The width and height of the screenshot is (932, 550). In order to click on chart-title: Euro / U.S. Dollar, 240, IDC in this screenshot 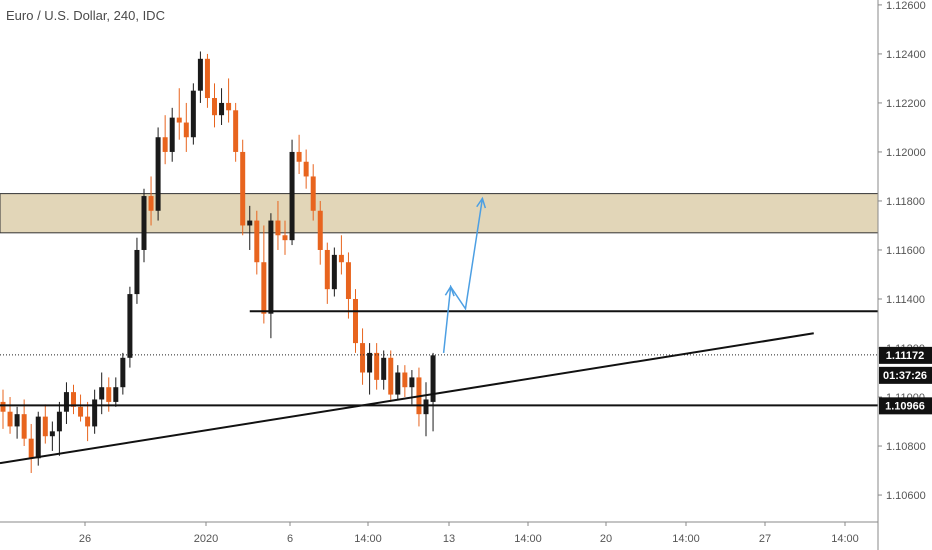, I will do `click(85, 15)`.